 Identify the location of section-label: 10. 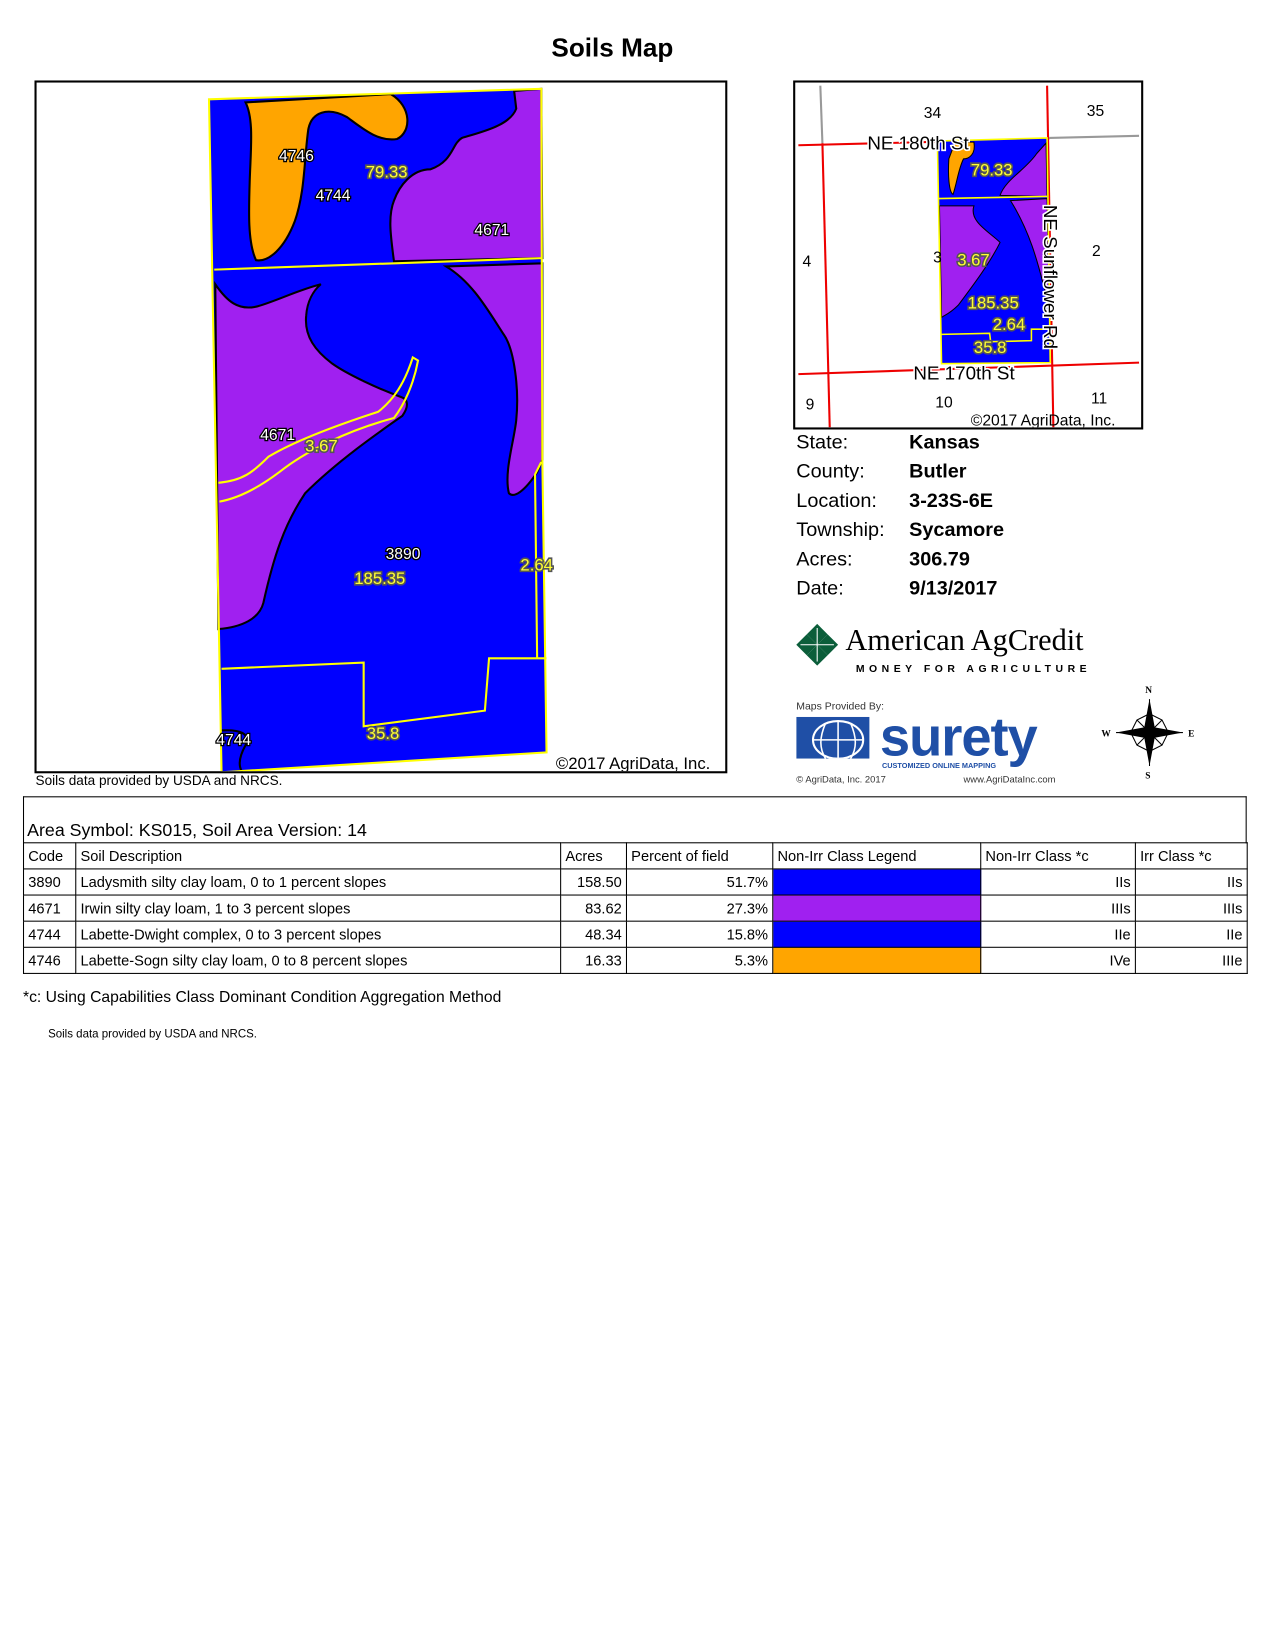
(944, 403).